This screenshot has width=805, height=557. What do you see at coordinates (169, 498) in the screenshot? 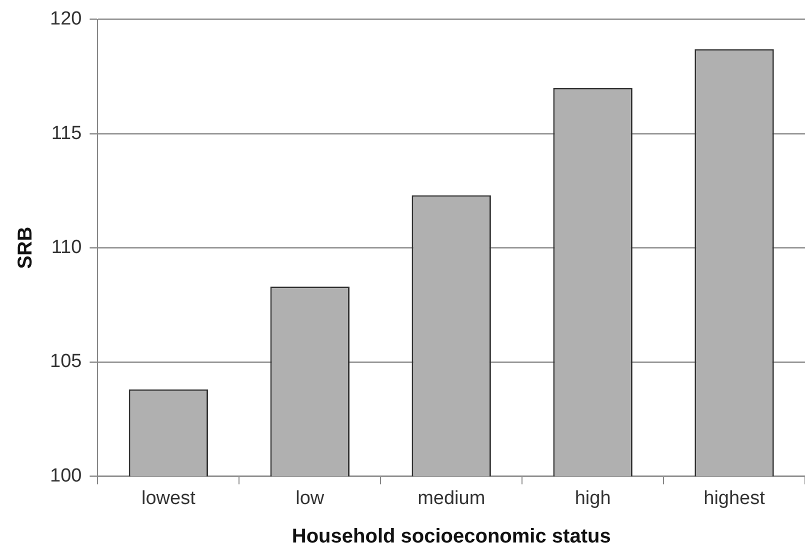
I see `x-tick-label: lowest` at bounding box center [169, 498].